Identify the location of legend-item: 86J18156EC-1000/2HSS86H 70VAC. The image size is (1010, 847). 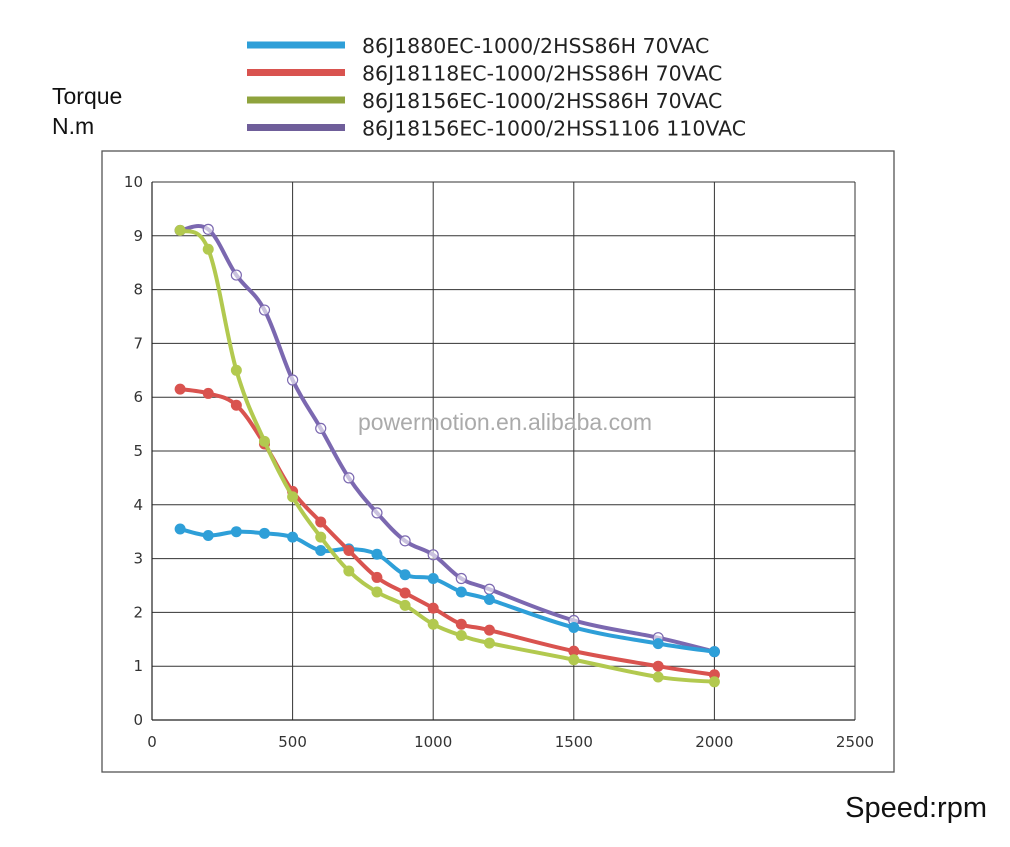
(484, 101).